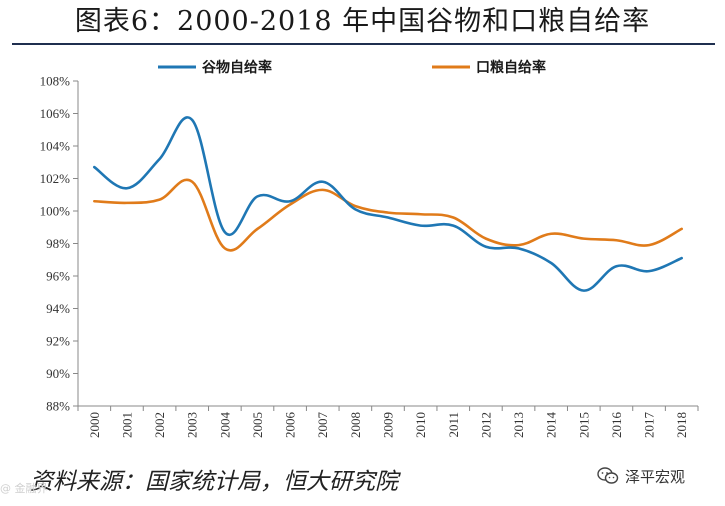 The image size is (725, 506). I want to click on x-tick-label: 2000, so click(94, 425).